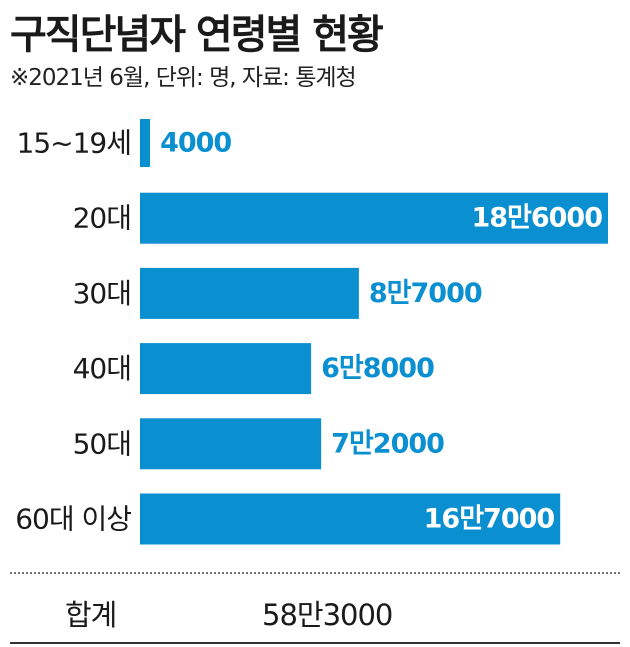  What do you see at coordinates (315, 643) in the screenshot?
I see `bottom-rule` at bounding box center [315, 643].